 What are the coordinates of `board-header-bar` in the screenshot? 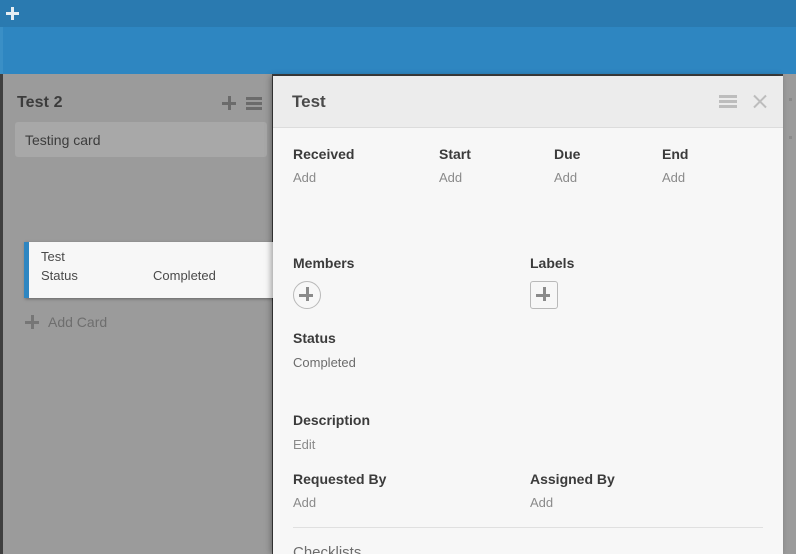 It's located at (398, 50).